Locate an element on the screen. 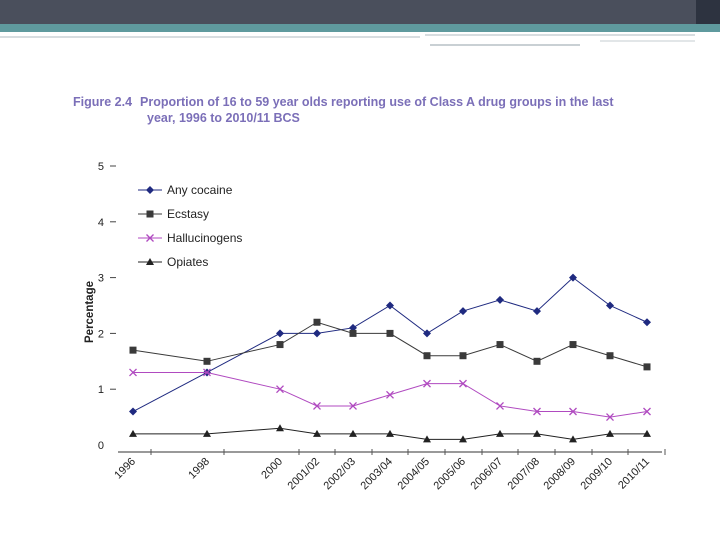 The image size is (720, 540). slide-top-bar is located at coordinates (360, 12).